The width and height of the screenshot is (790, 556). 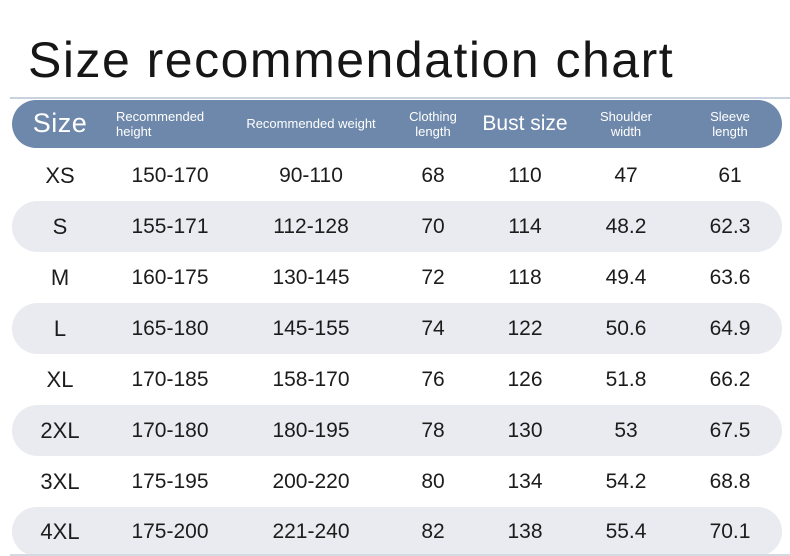 I want to click on cell-clothing_length: 70, so click(x=433, y=226).